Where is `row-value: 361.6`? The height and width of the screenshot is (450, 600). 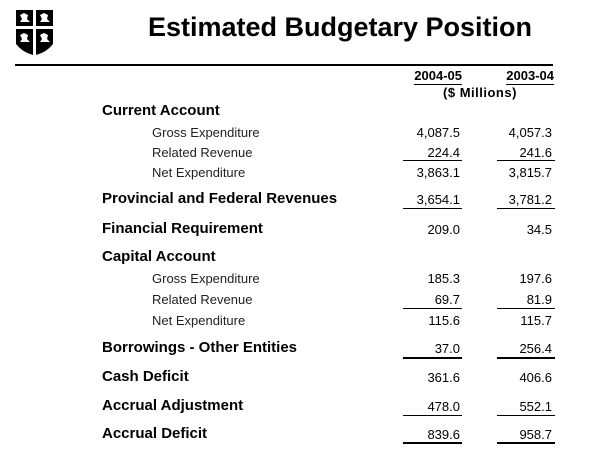
row-value: 361.6 is located at coordinates (443, 377).